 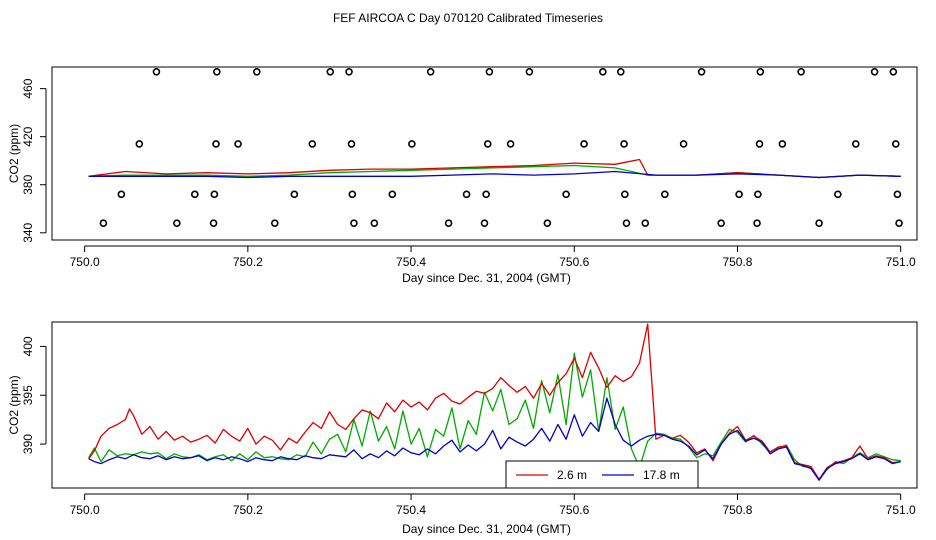 I want to click on top-y-axis-label: CO2 (ppm), so click(x=14, y=153).